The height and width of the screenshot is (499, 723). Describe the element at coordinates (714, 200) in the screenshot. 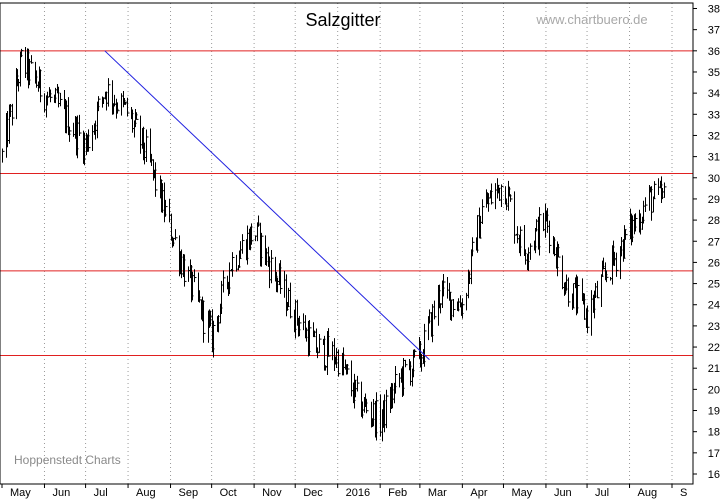

I see `y-tick-label: 29` at that location.